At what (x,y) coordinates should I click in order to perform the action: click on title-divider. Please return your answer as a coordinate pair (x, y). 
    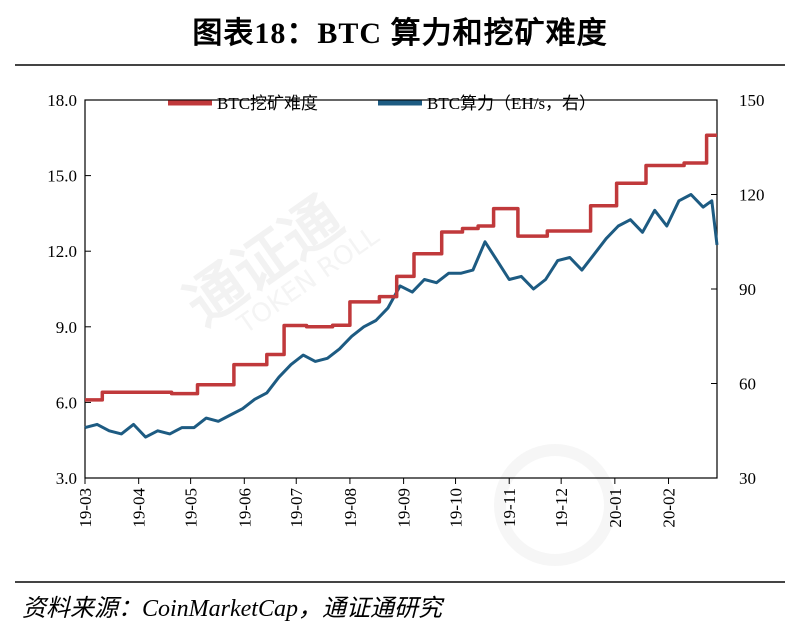
    Looking at the image, I should click on (400, 65).